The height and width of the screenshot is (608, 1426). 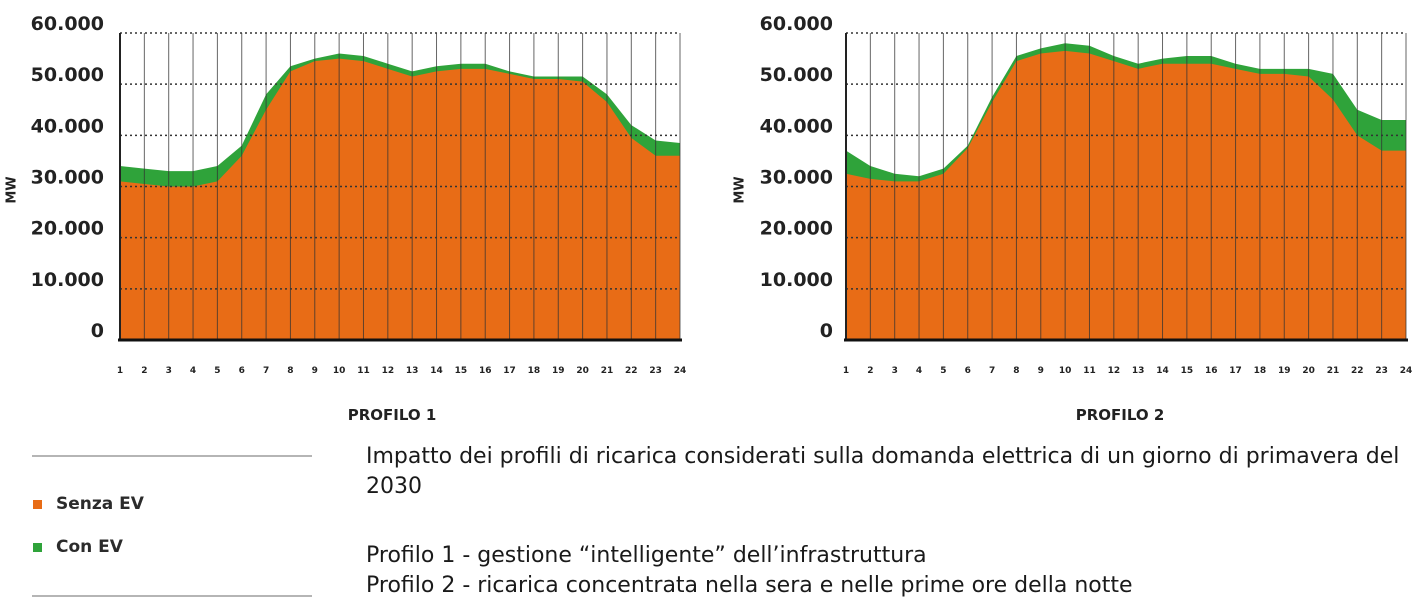 What do you see at coordinates (172, 456) in the screenshot?
I see `legend-divider-top` at bounding box center [172, 456].